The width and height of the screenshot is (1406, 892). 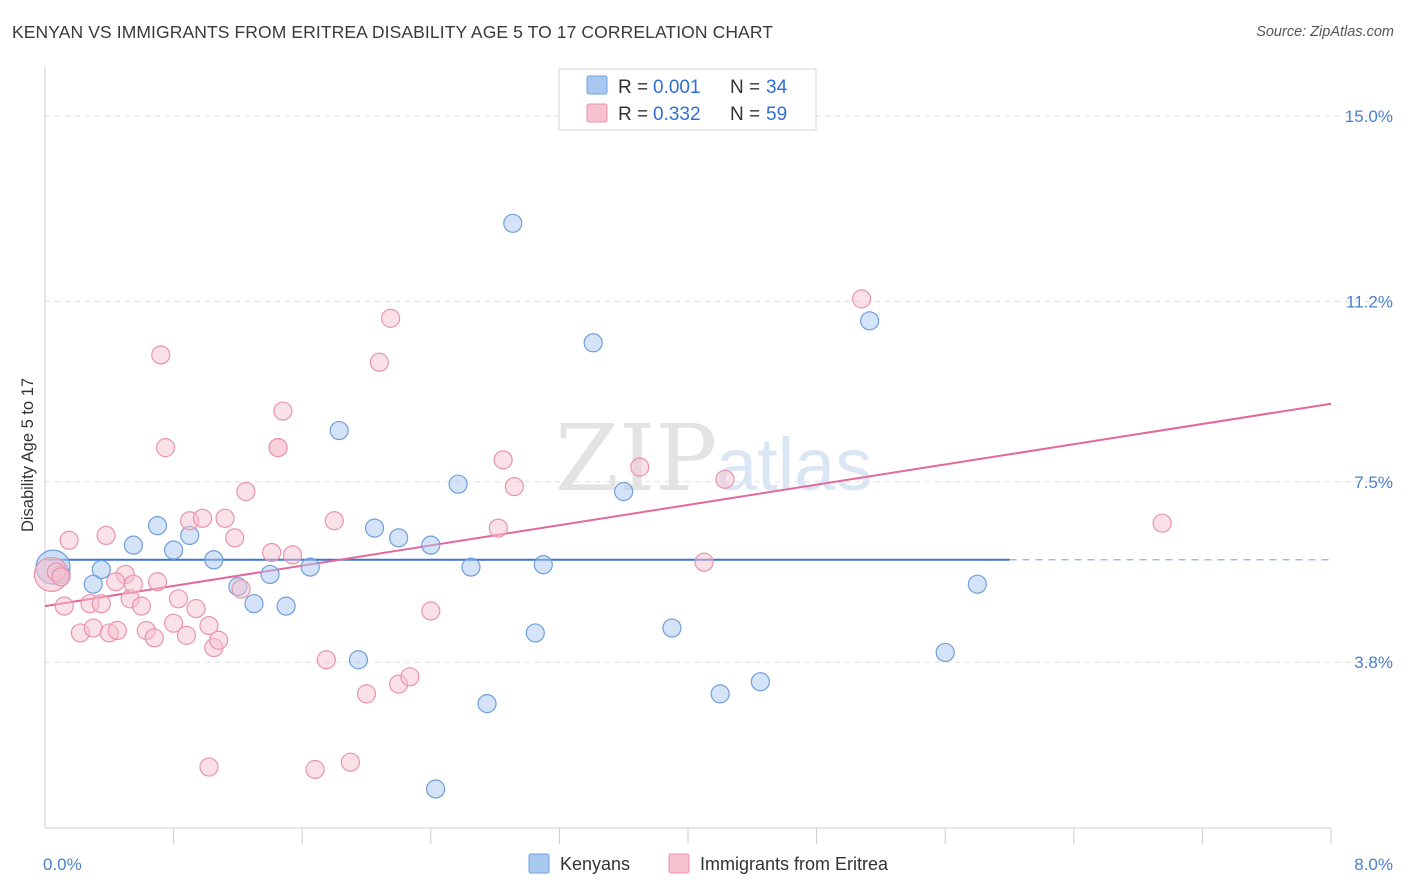 What do you see at coordinates (1325, 32) in the screenshot?
I see `source-label: Source: ZipAtlas.com` at bounding box center [1325, 32].